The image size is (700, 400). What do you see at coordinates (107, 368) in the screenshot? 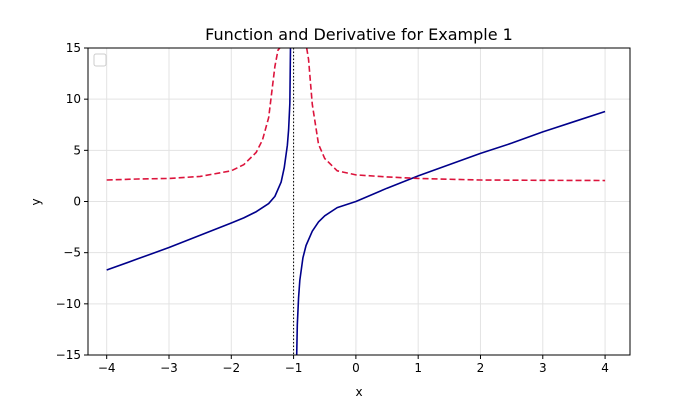
I see `x-tick-label: −4` at bounding box center [107, 368].